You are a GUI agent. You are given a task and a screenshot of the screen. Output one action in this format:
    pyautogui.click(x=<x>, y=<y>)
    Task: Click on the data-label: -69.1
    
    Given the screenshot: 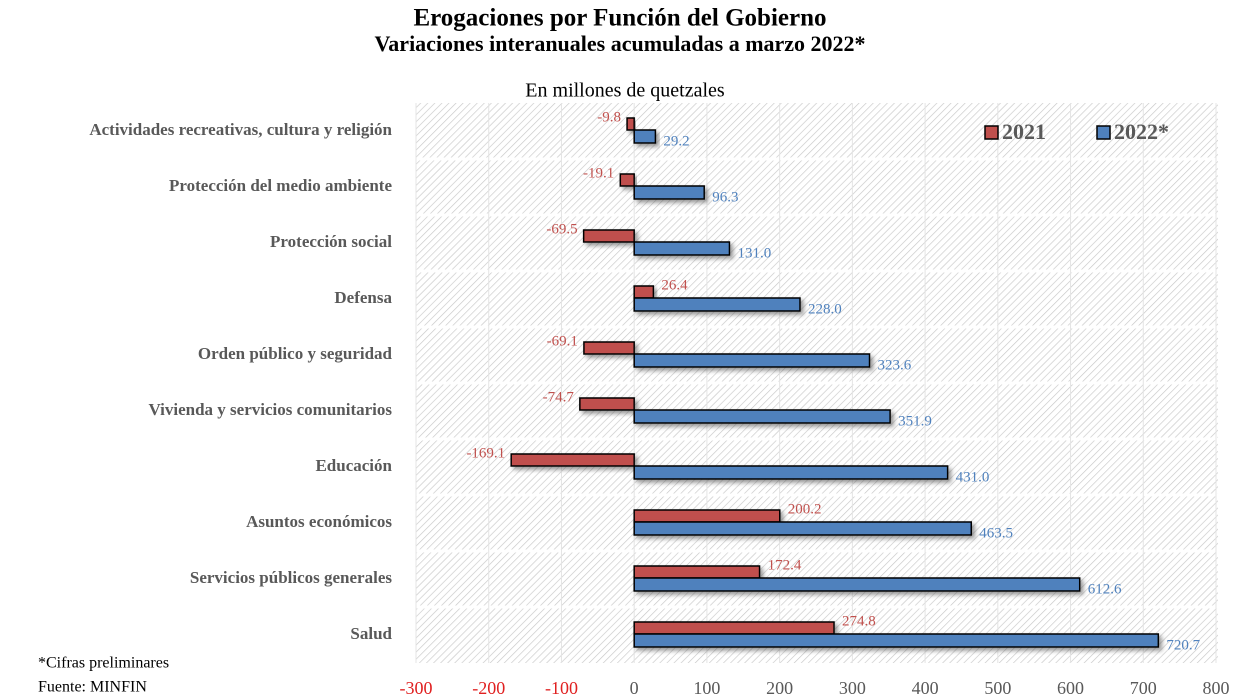 What is the action you would take?
    pyautogui.click(x=562, y=341)
    